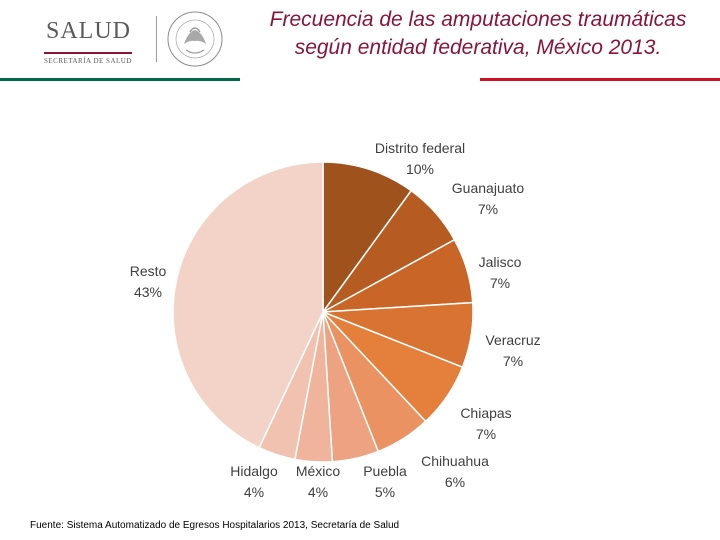 The image size is (720, 540). Describe the element at coordinates (600, 79) in the screenshot. I see `flag-stripe-red` at that location.